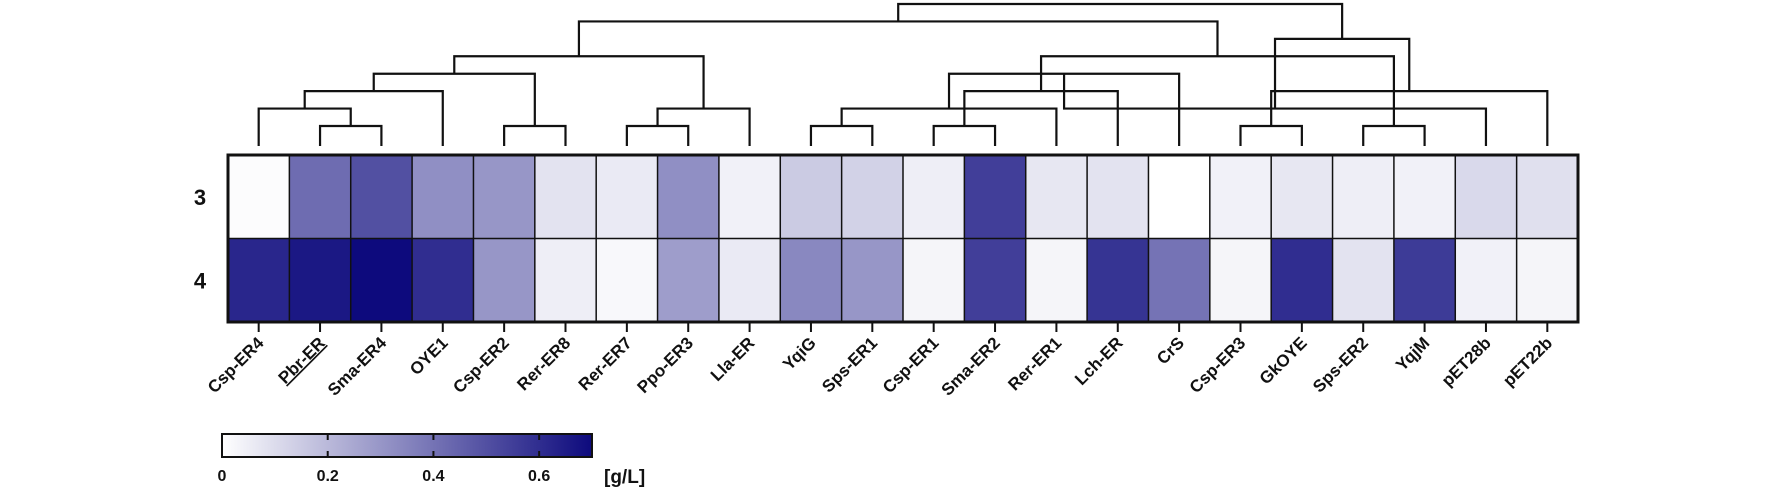  I want to click on heatmap-cell-r3-YqiG, so click(811, 197).